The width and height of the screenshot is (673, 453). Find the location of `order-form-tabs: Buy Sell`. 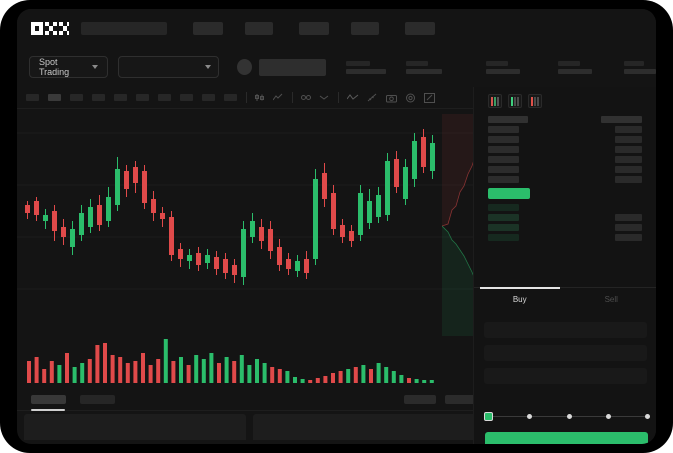

order-form-tabs: Buy Sell is located at coordinates (565, 298).